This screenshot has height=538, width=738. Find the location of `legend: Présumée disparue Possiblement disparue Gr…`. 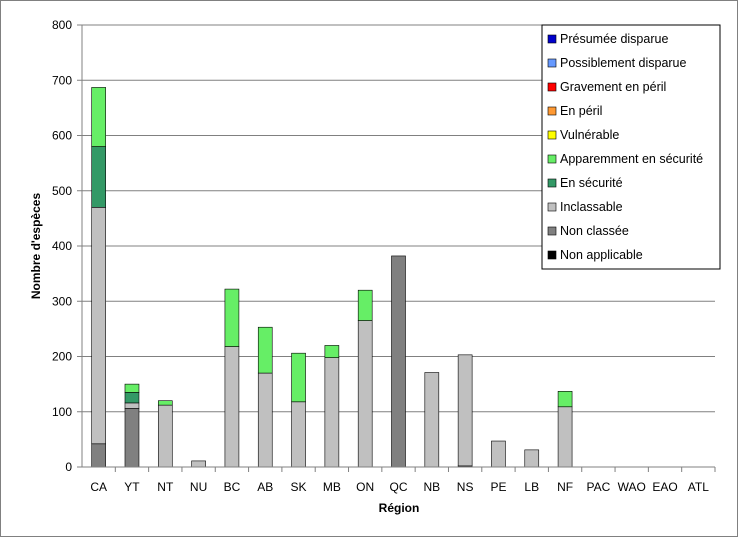

legend: Présumée disparue Possiblement disparue Gr… is located at coordinates (631, 147).